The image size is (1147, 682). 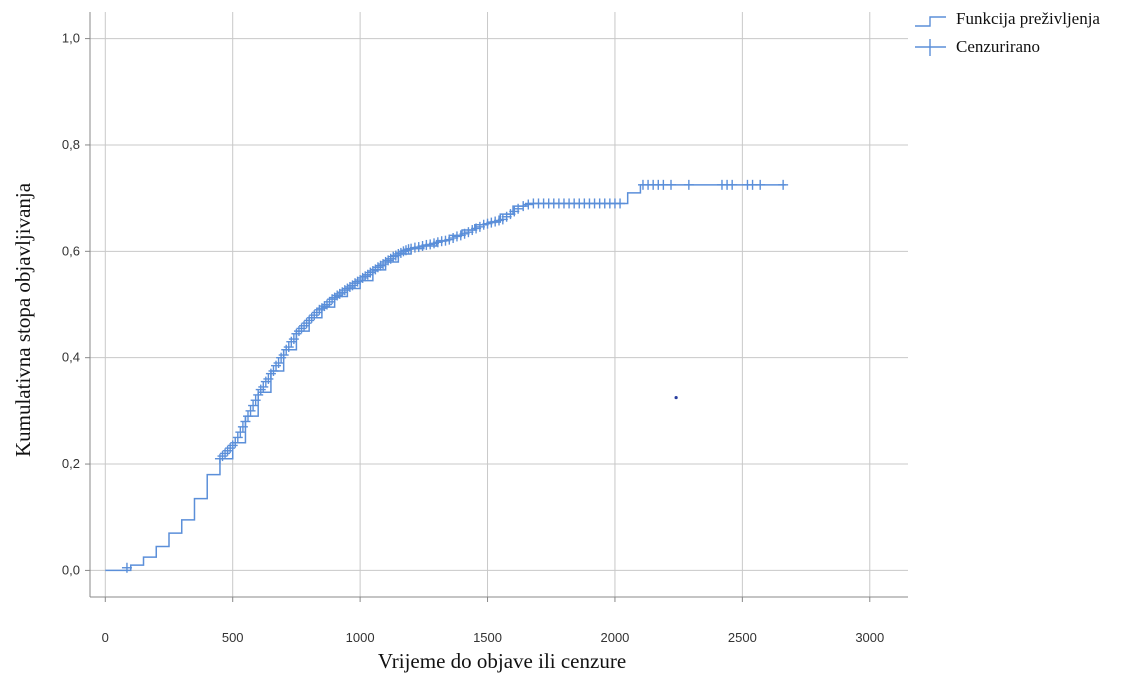 What do you see at coordinates (1007, 32) in the screenshot?
I see `legend: Funkcija preživljenja Cenzurirano` at bounding box center [1007, 32].